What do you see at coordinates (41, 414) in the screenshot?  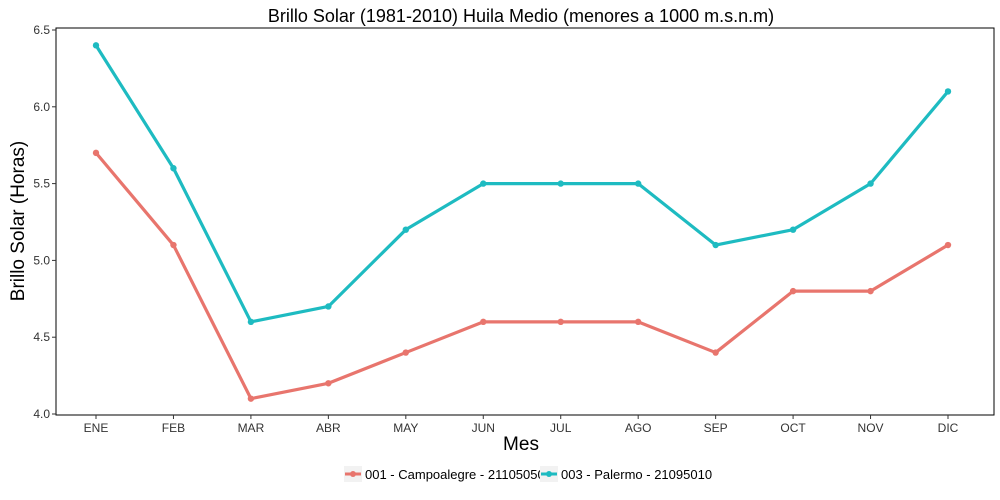 I see `y-tick-label: 4.0` at bounding box center [41, 414].